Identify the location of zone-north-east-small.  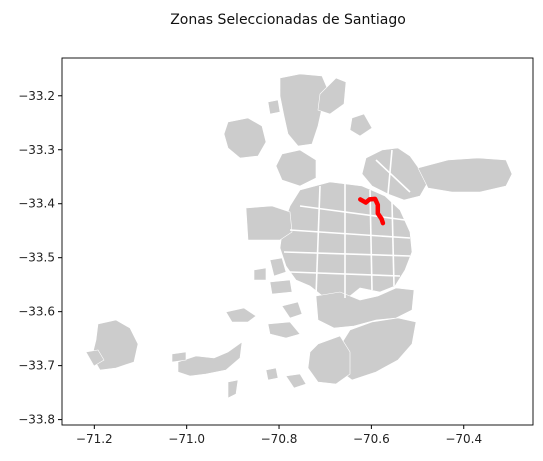
(361, 125).